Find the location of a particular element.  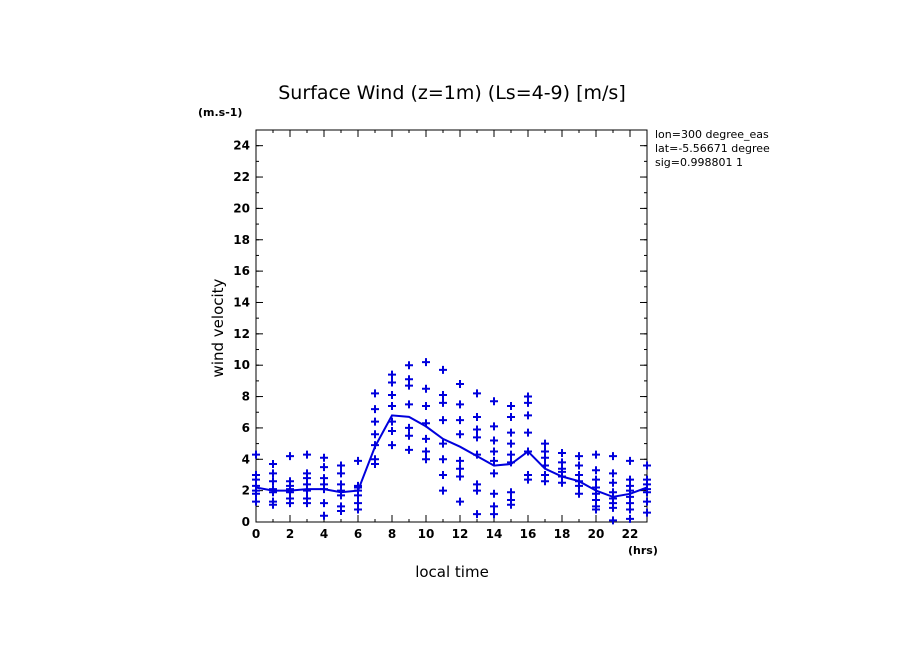

x-tick-label: 4 is located at coordinates (324, 534).